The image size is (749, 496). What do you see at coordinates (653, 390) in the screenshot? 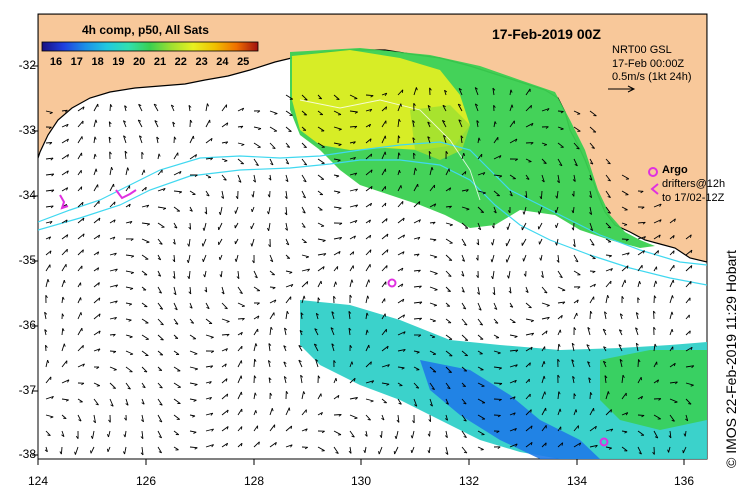
I see `sst-patch-green-se` at bounding box center [653, 390].